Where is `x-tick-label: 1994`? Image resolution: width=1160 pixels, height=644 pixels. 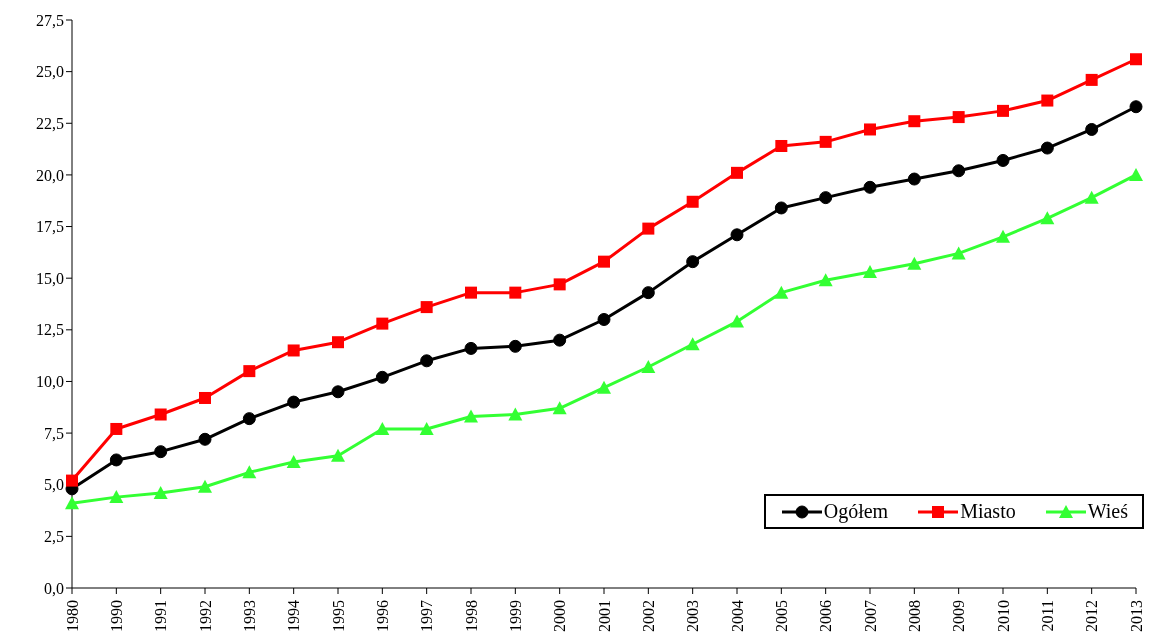 x-tick-label: 1994 is located at coordinates (294, 616).